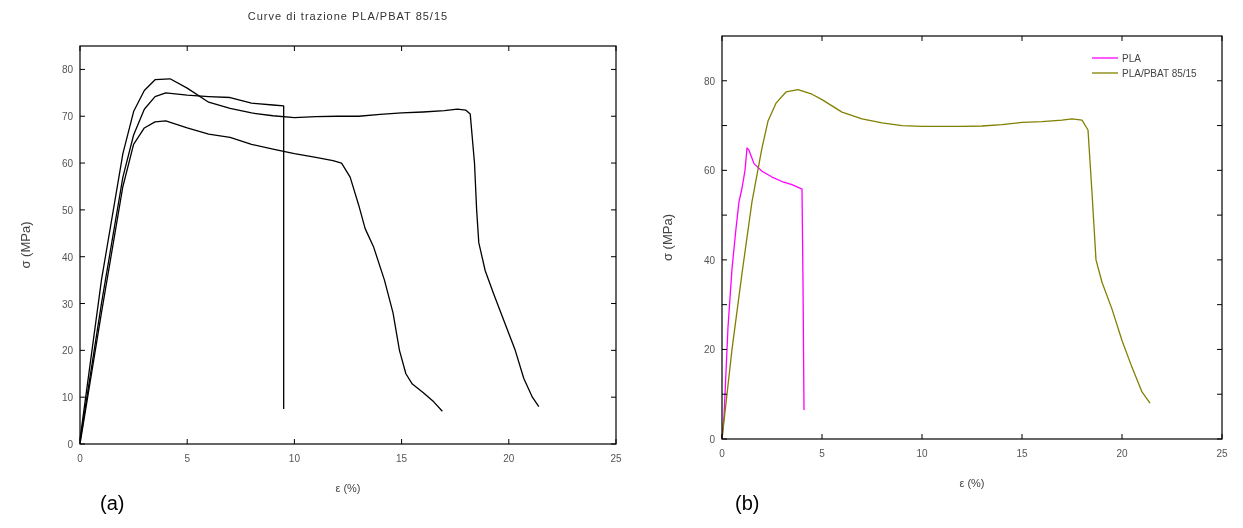 The width and height of the screenshot is (1243, 528). Describe the element at coordinates (67, 210) in the screenshot. I see `y-tick-label: 50` at that location.